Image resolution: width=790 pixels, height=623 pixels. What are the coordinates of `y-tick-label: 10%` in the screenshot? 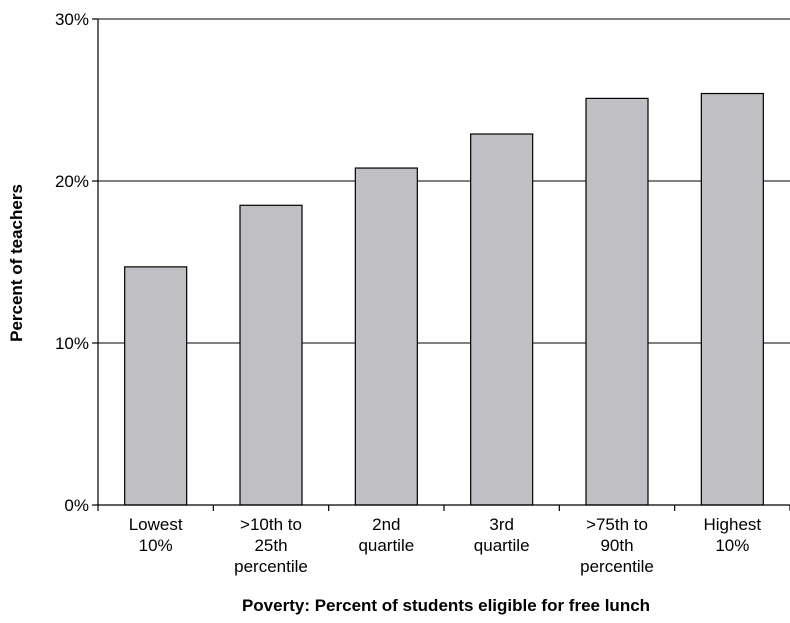 It's located at (72, 343).